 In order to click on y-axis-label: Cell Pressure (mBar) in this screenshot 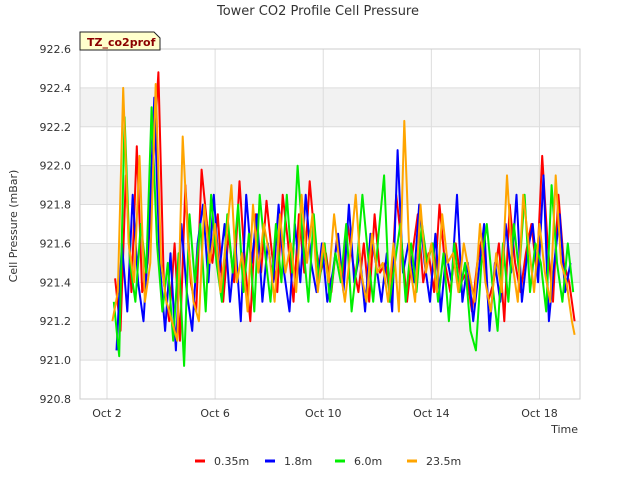, I will do `click(13, 226)`.